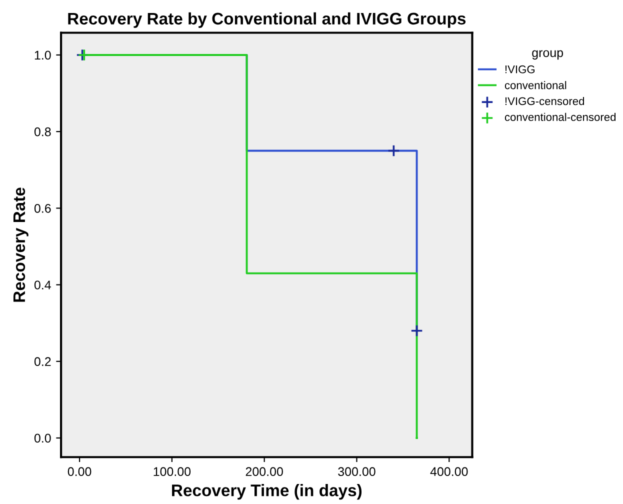 This screenshot has width=623, height=504. What do you see at coordinates (42, 131) in the screenshot?
I see `y-tick-label: 0.8` at bounding box center [42, 131].